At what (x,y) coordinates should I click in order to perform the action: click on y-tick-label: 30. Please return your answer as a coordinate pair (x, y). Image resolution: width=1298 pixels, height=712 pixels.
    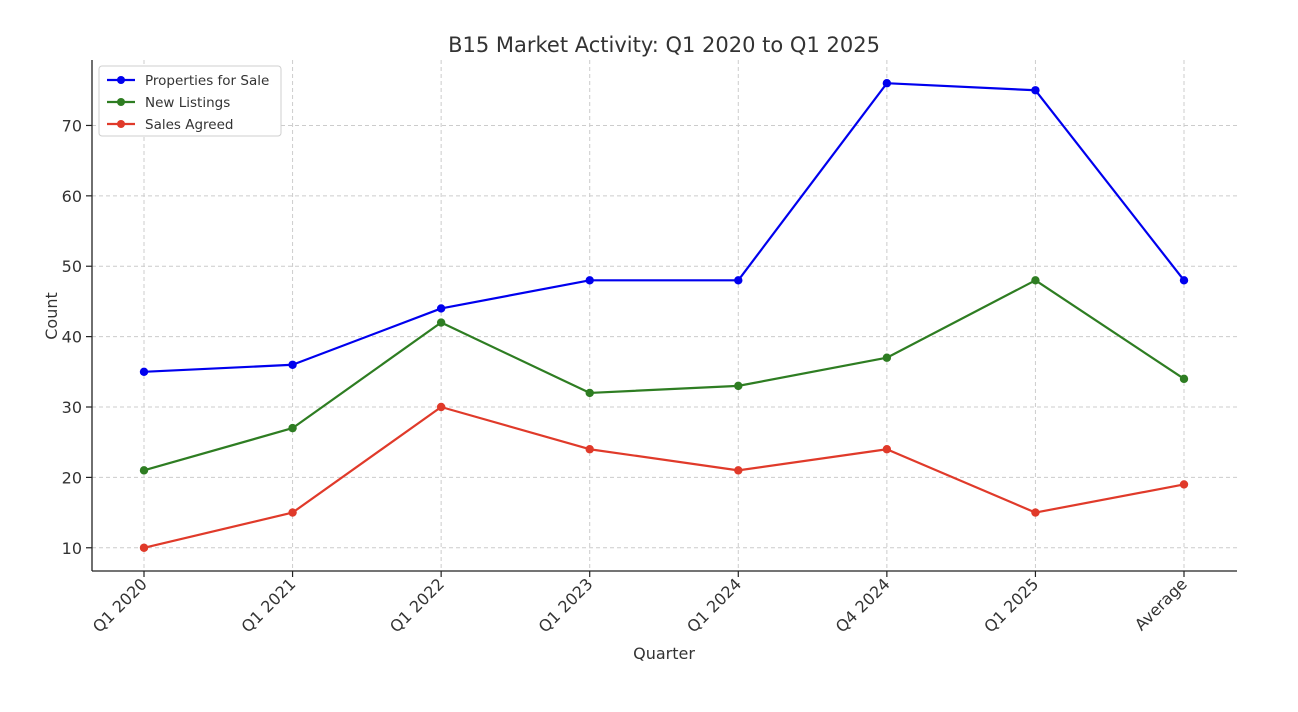
    Looking at the image, I should click on (72, 407).